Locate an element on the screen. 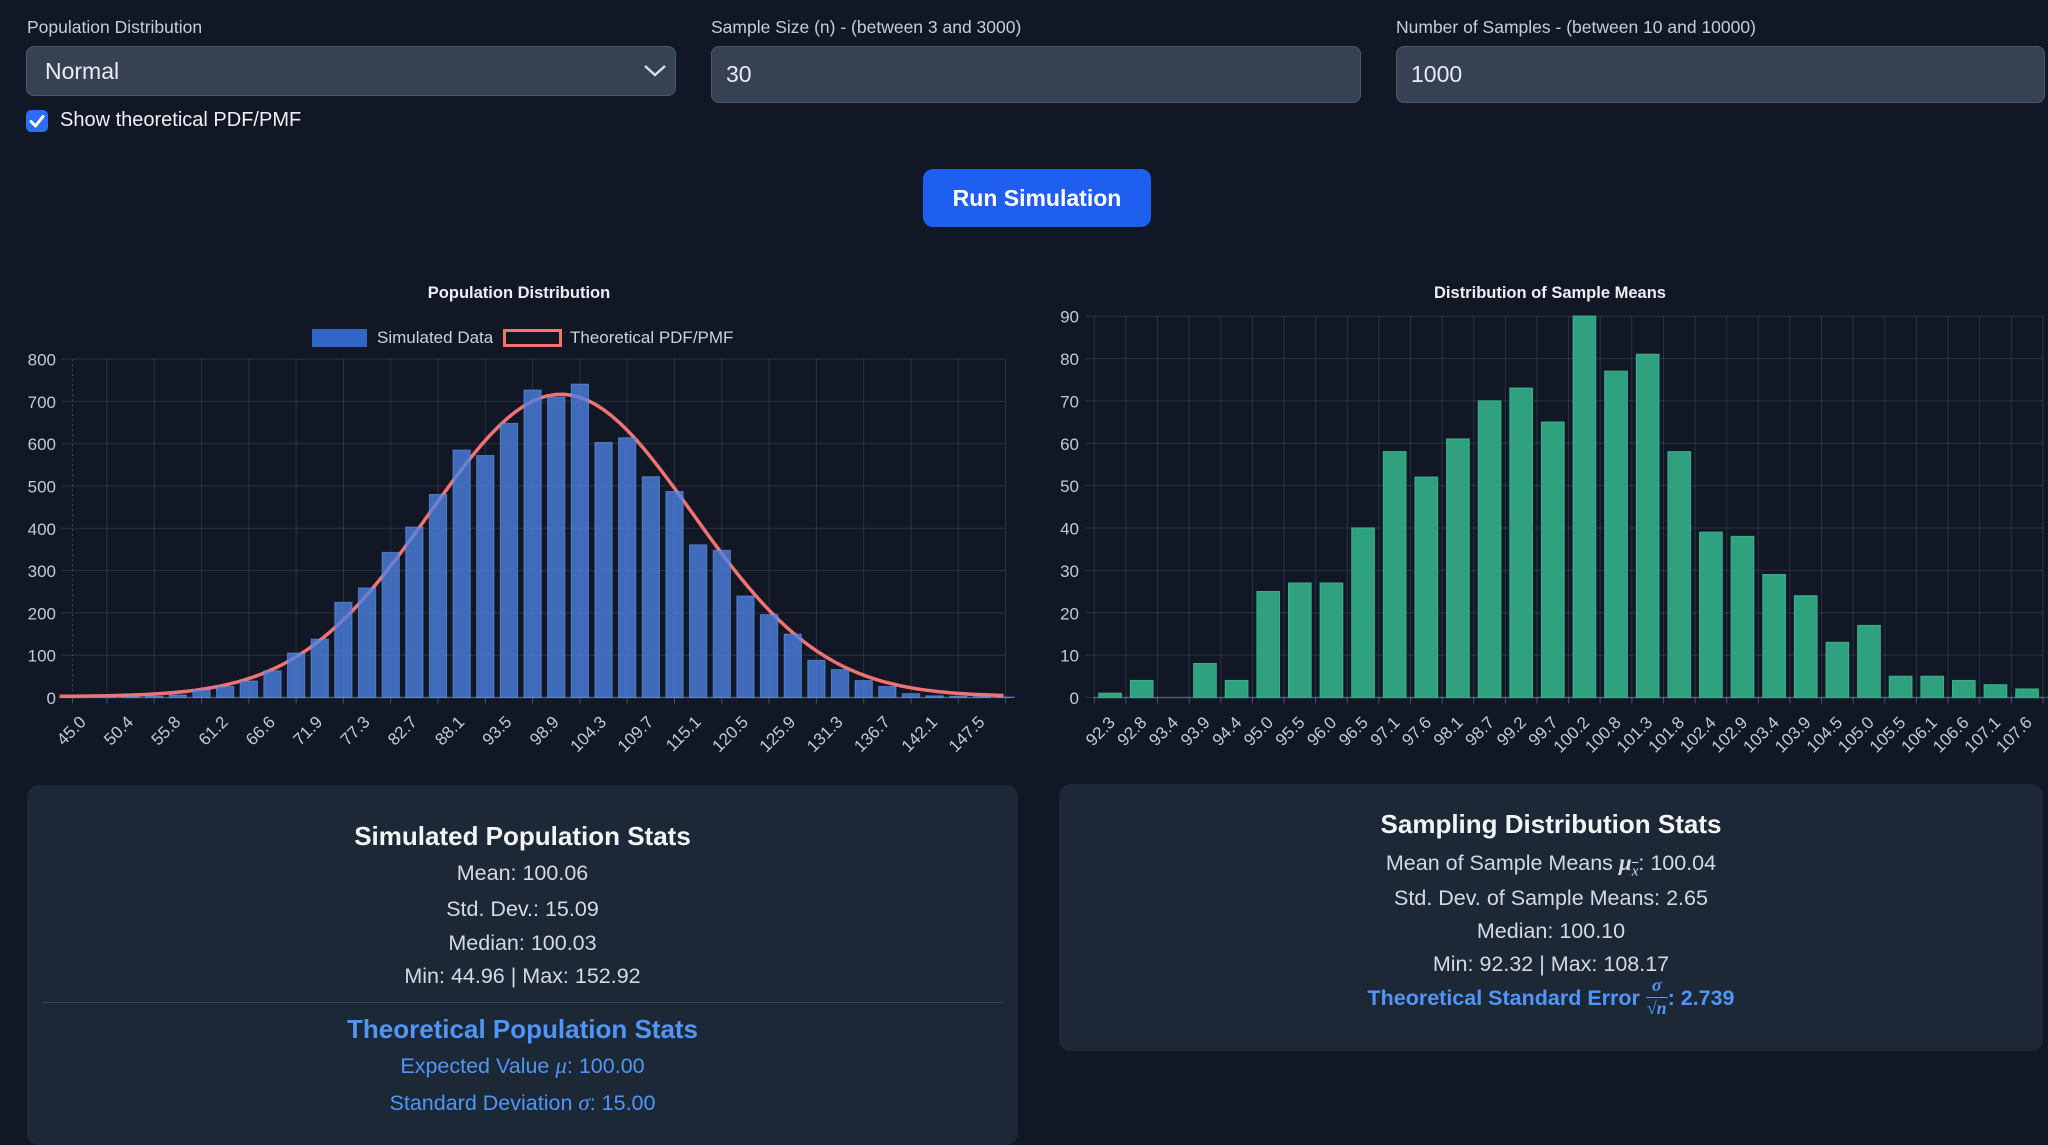  svg-text: 109.7 is located at coordinates (636, 734).